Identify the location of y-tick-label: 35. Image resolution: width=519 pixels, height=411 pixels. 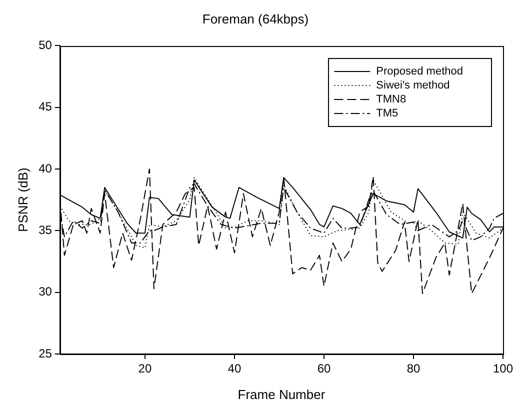
(45, 229).